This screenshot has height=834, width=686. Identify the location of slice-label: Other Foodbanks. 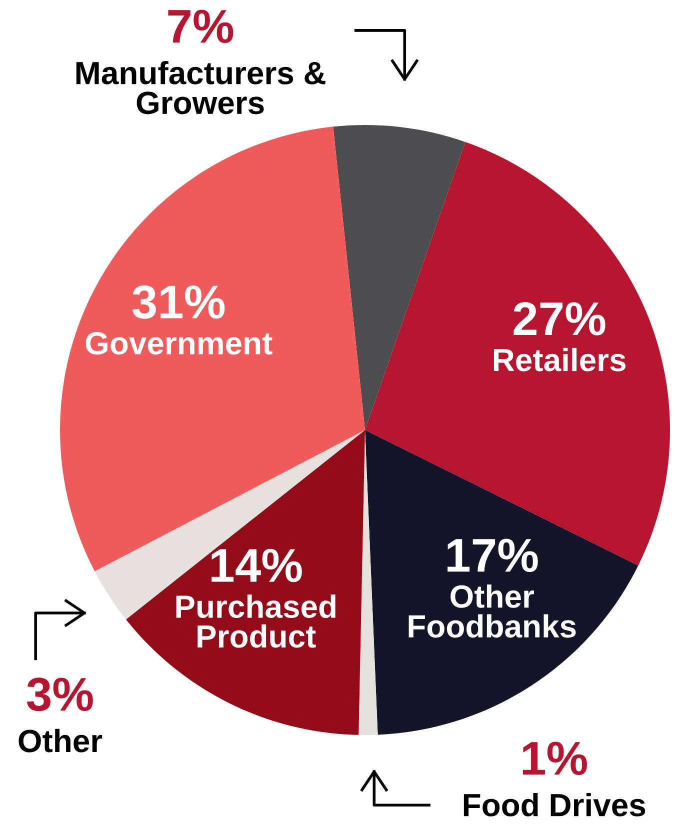
(492, 611).